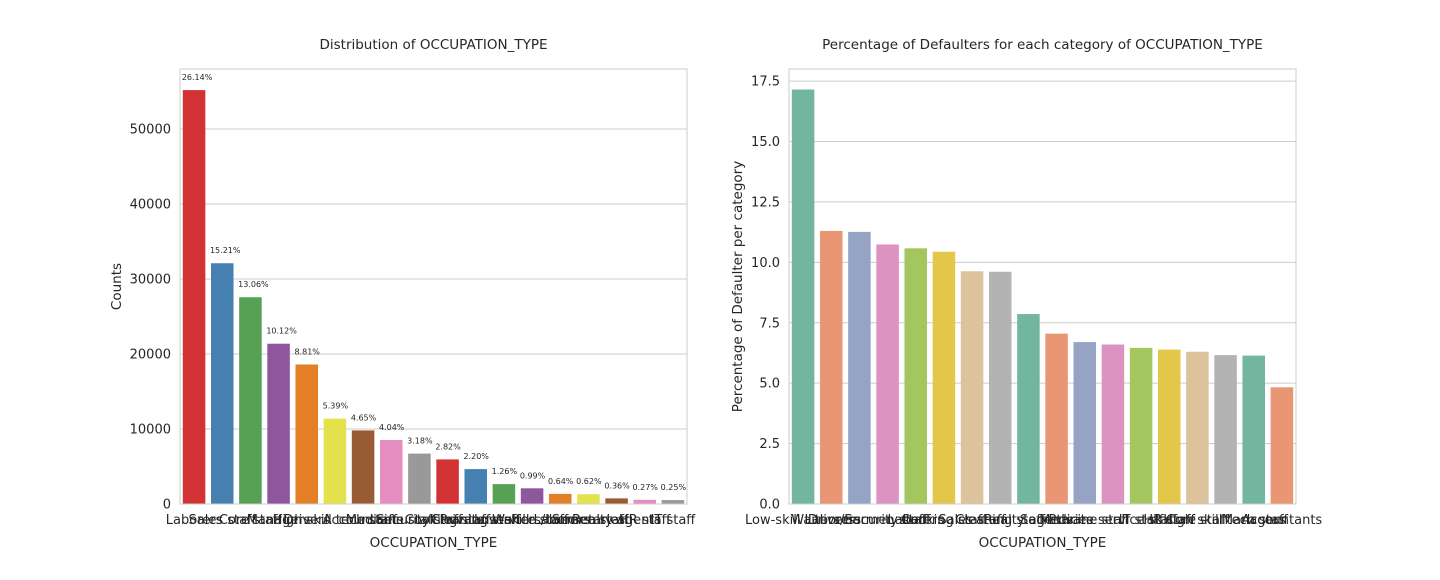 This screenshot has width=1440, height=580. Describe the element at coordinates (150, 430) in the screenshot. I see `y-tick-label: 10000` at that location.